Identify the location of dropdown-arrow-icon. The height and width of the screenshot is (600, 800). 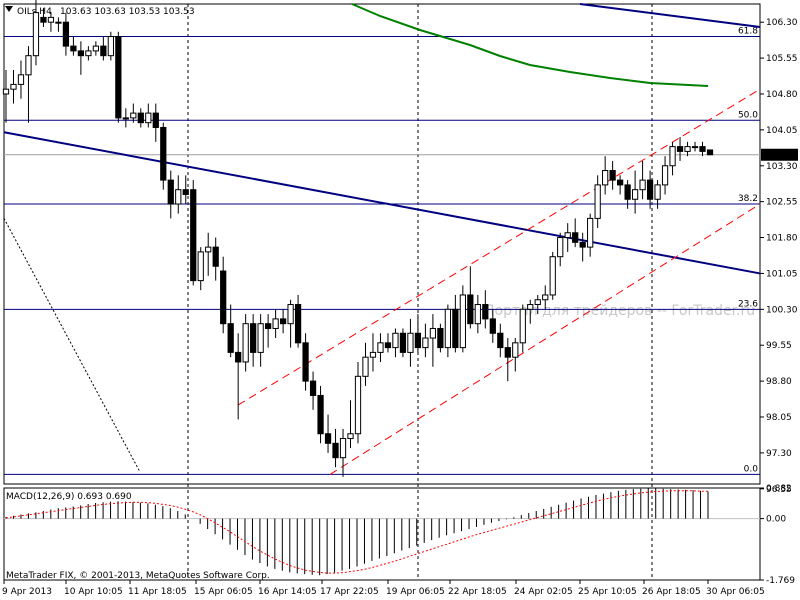
(9, 9).